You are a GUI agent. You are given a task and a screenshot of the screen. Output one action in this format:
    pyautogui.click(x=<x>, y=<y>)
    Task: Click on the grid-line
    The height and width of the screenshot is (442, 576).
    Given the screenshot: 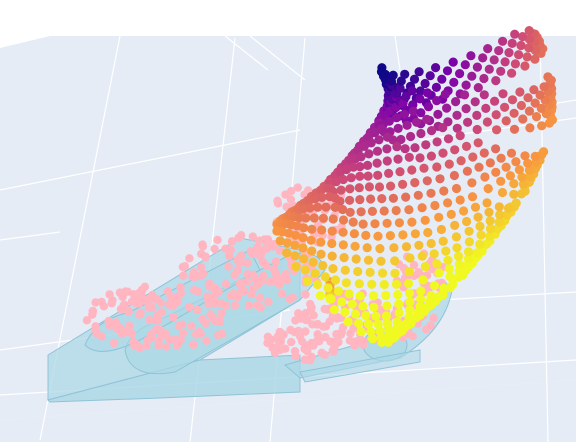 What is the action you would take?
    pyautogui.click(x=397, y=53)
    